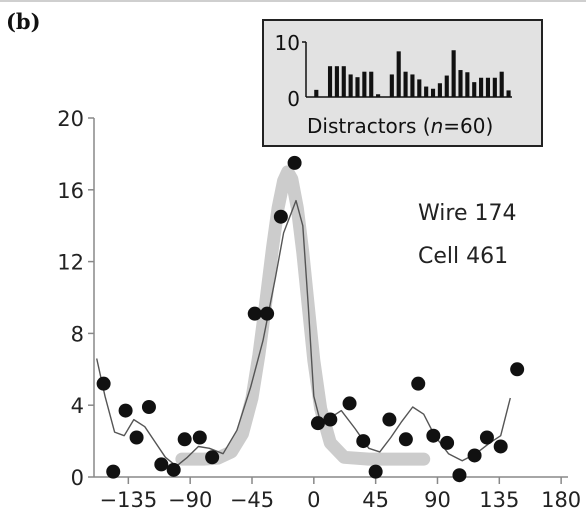 Image resolution: width=586 pixels, height=526 pixels. I want to click on y-tick-label: 12, so click(70, 263).